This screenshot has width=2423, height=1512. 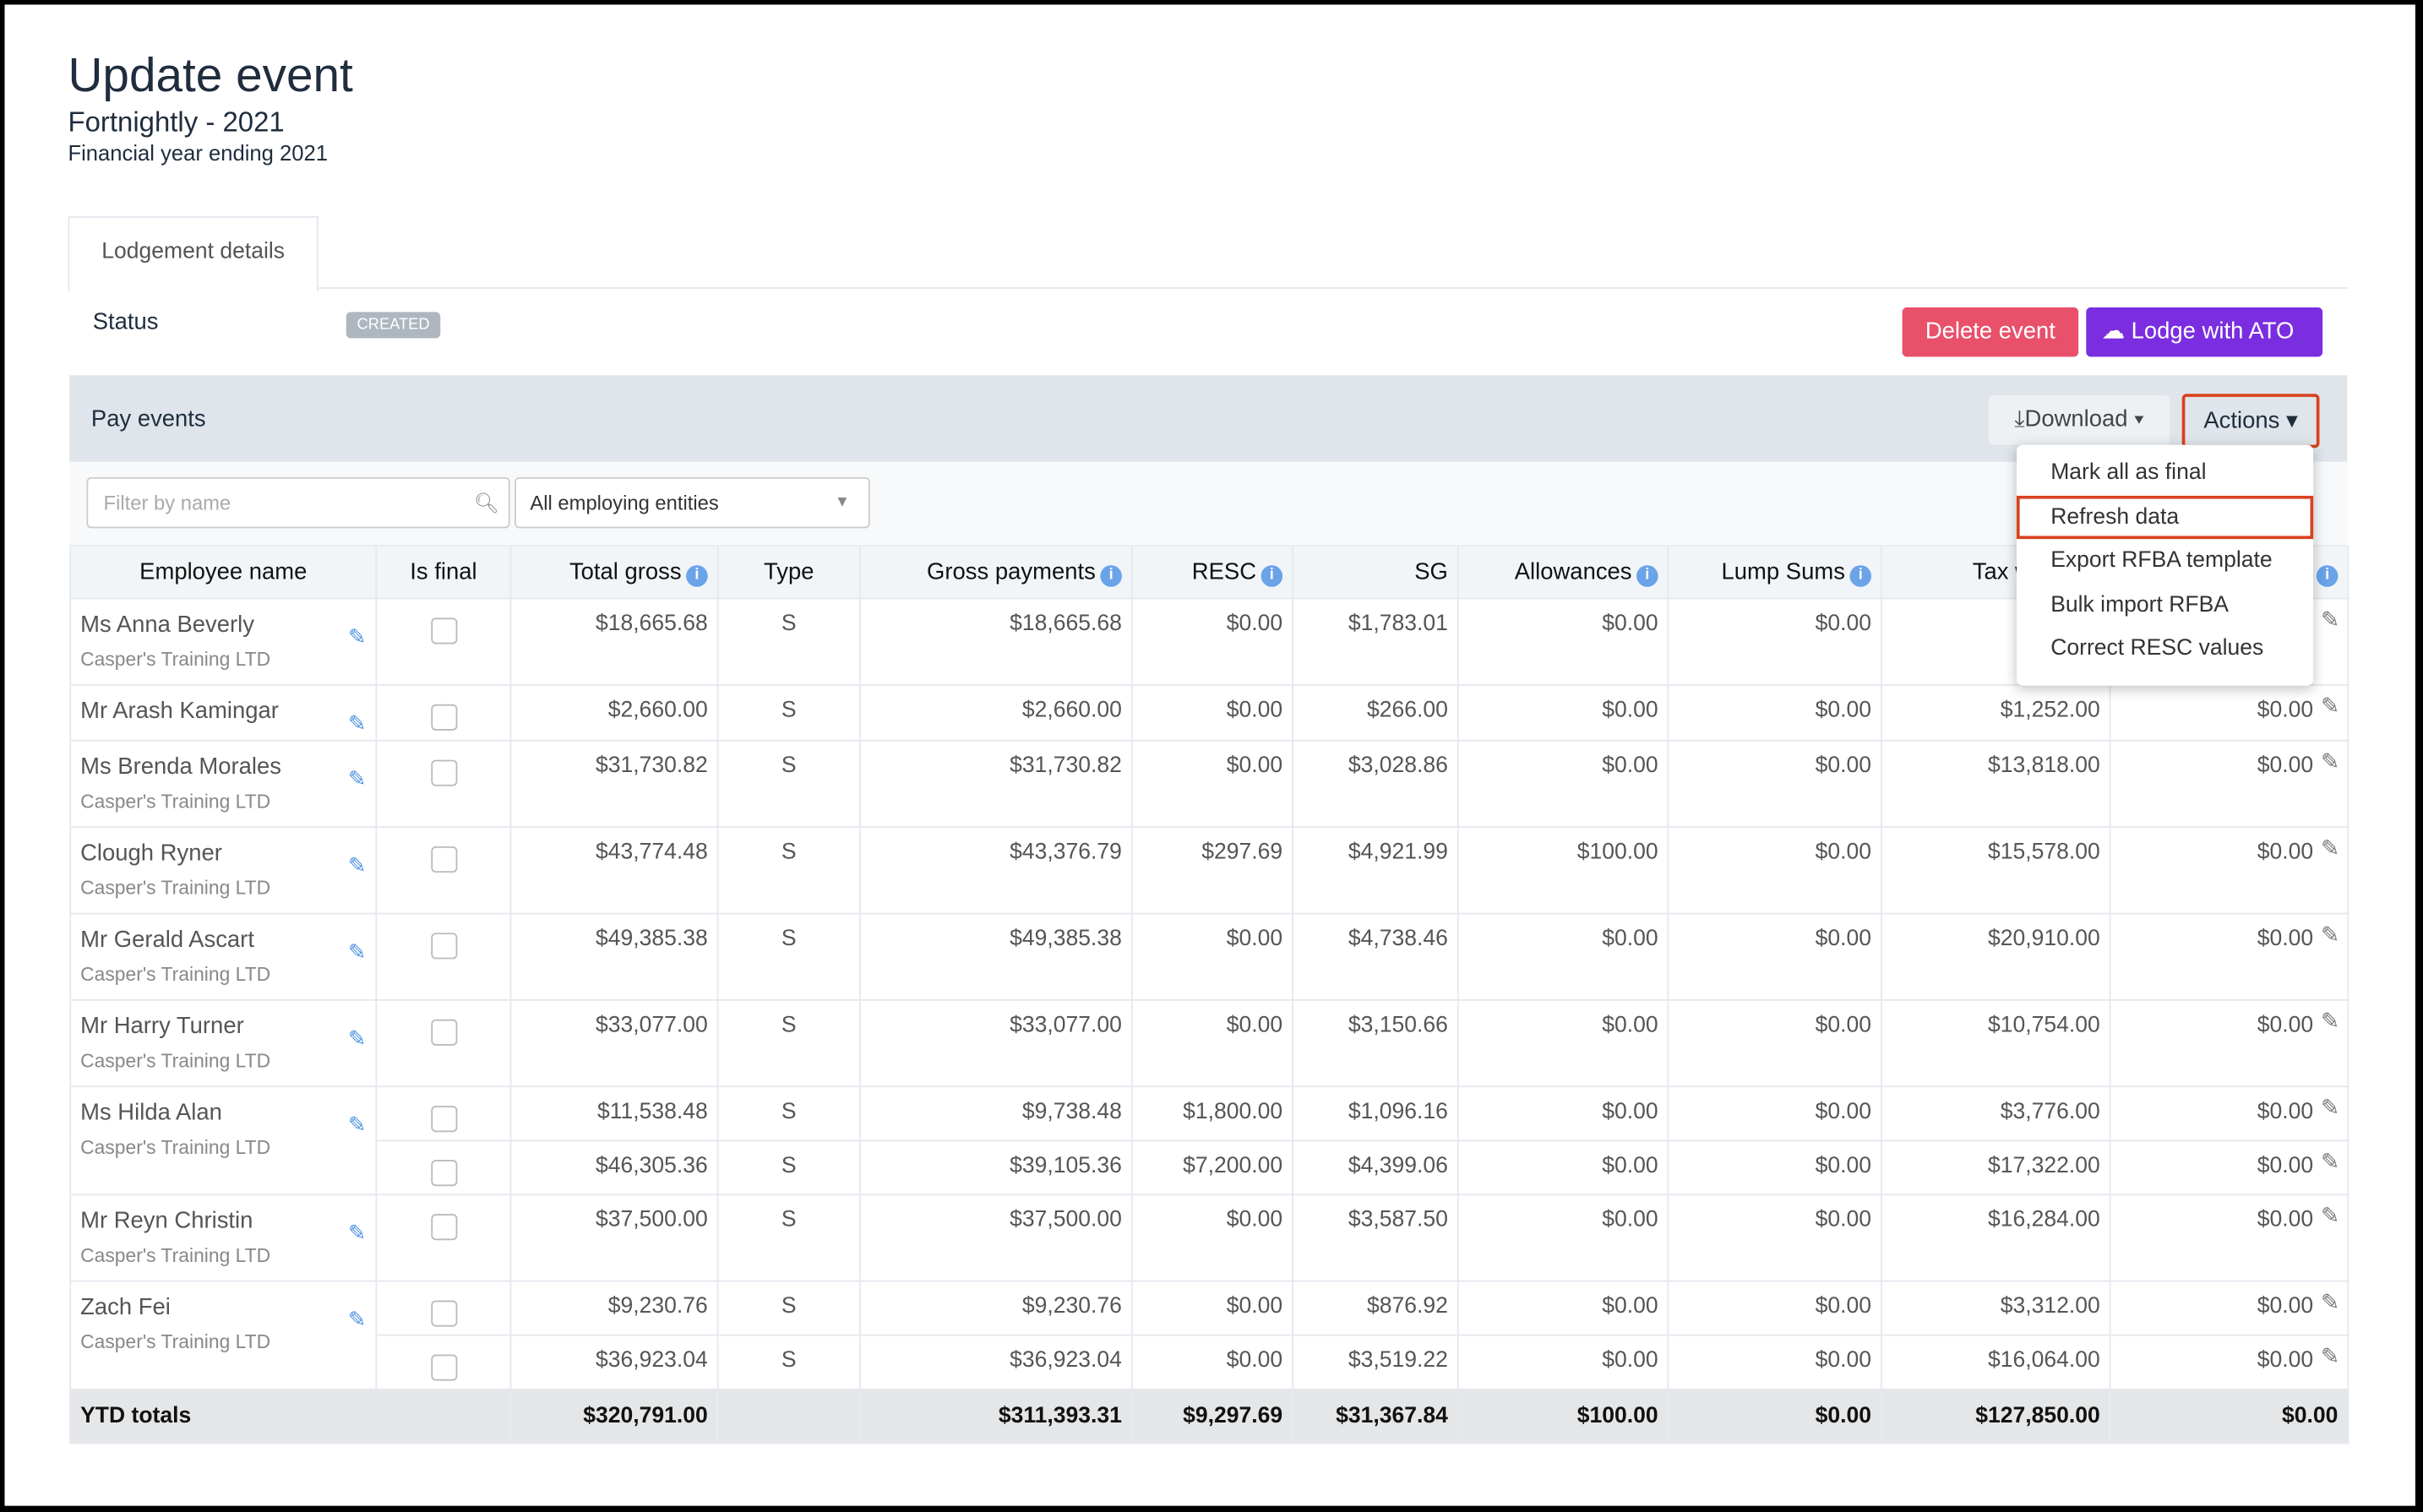 I want to click on financial-year: Financial year ending 2021, so click(x=198, y=153).